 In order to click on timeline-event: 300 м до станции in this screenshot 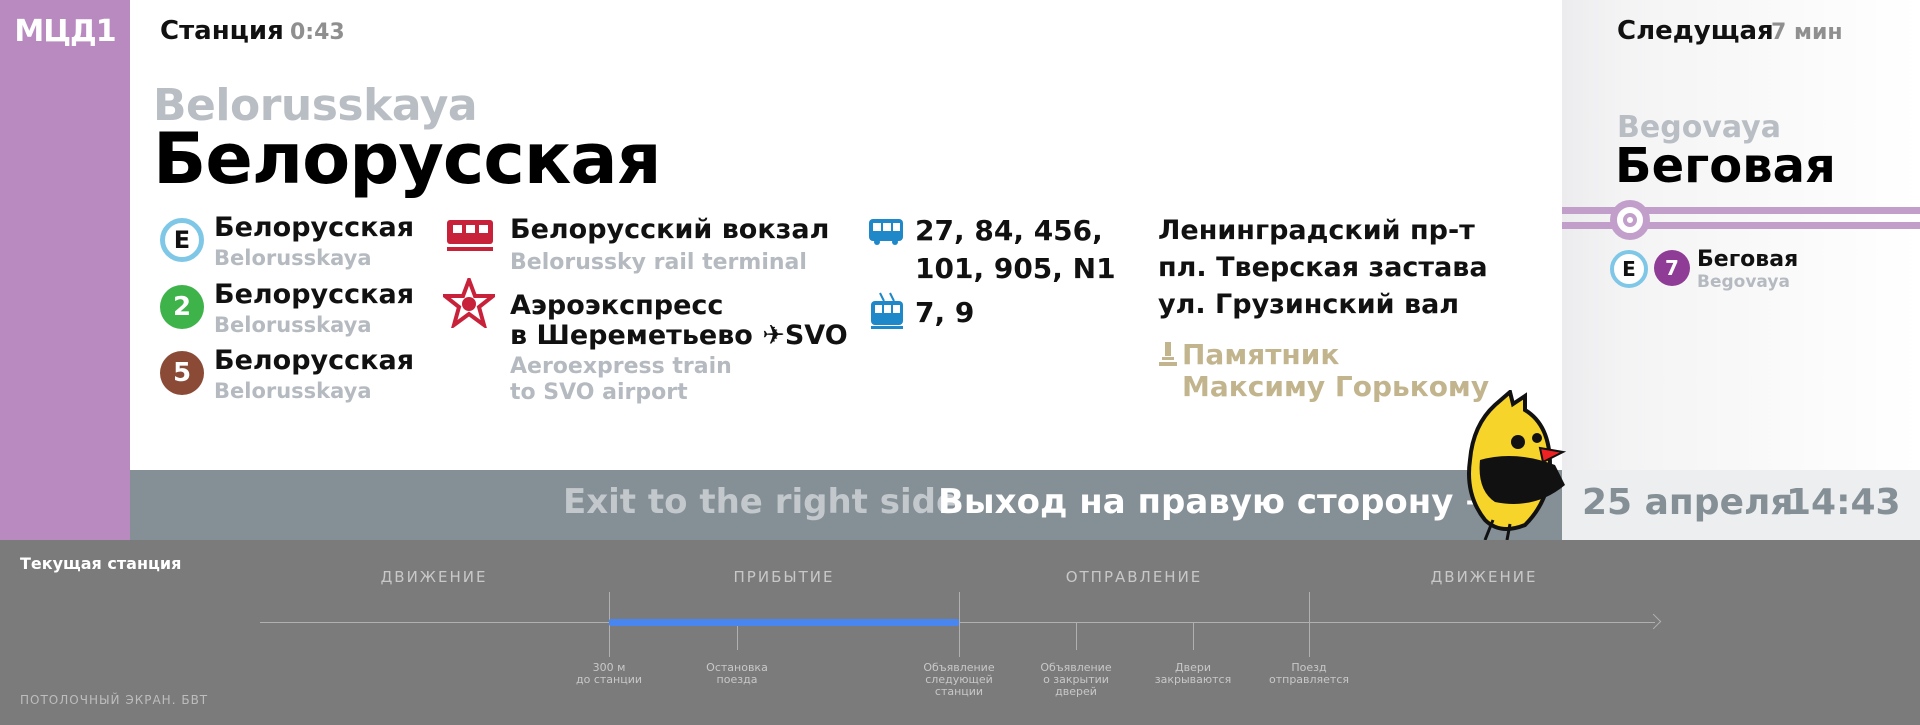, I will do `click(608, 673)`.